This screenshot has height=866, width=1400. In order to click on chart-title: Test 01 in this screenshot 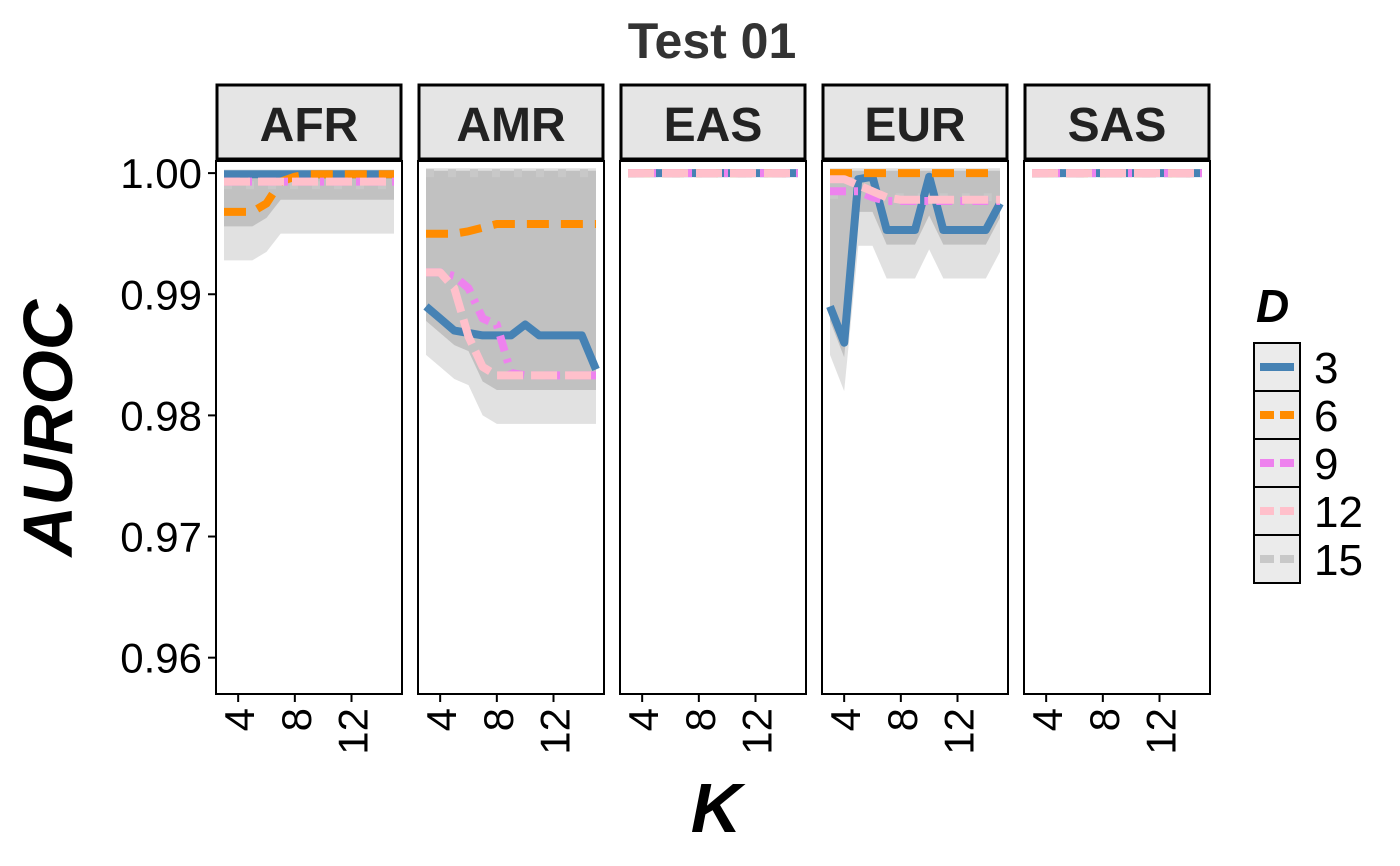, I will do `click(712, 41)`.